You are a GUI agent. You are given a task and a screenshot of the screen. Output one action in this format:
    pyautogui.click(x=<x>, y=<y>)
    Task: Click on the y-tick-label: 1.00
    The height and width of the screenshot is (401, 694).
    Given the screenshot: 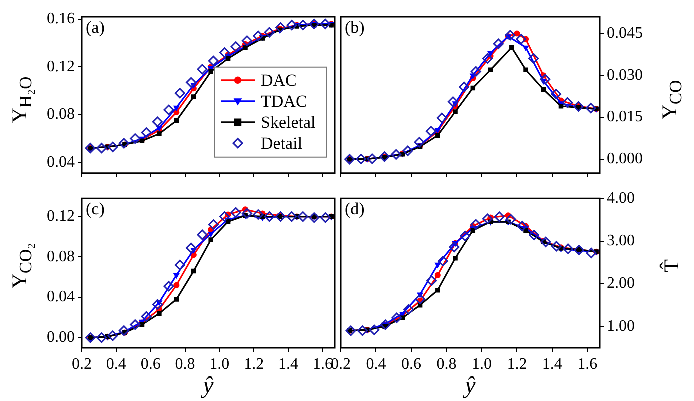 What is the action you would take?
    pyautogui.click(x=621, y=326)
    